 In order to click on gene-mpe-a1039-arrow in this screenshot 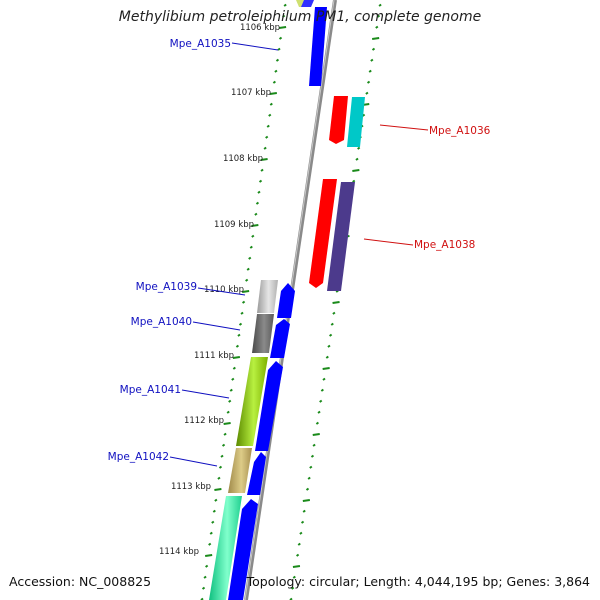, I will do `click(286, 300)`.